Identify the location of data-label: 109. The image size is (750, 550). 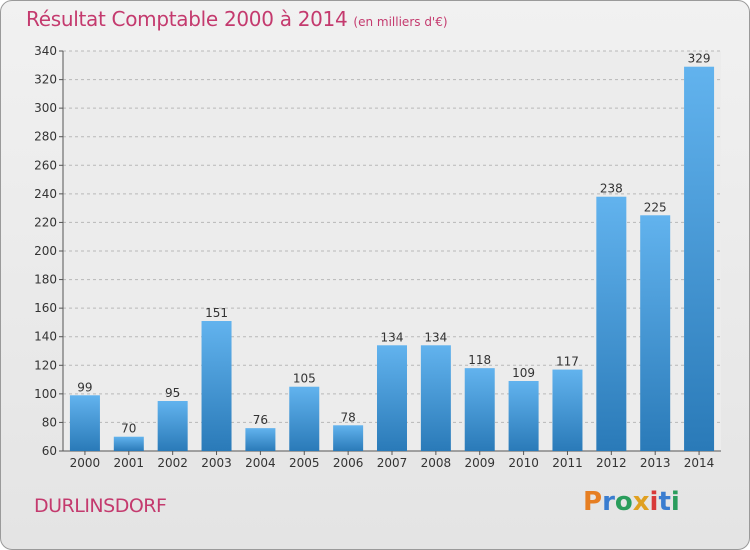
(523, 373).